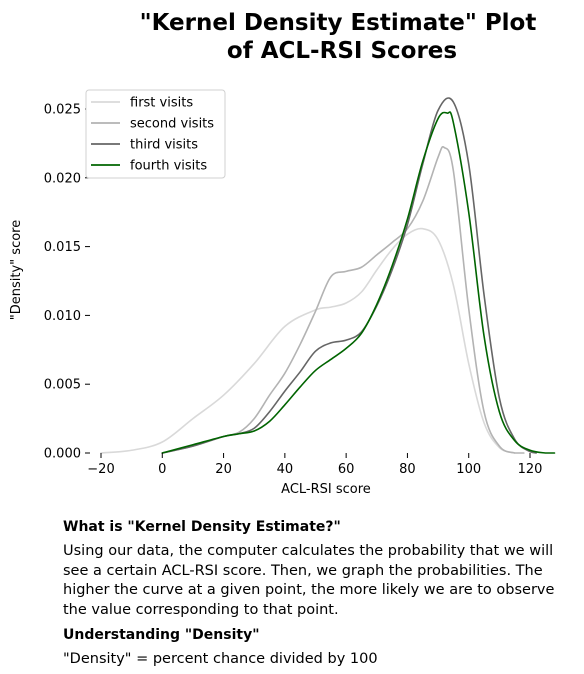 This screenshot has width=584, height=674. Describe the element at coordinates (285, 469) in the screenshot. I see `x-tick-label: 40` at that location.